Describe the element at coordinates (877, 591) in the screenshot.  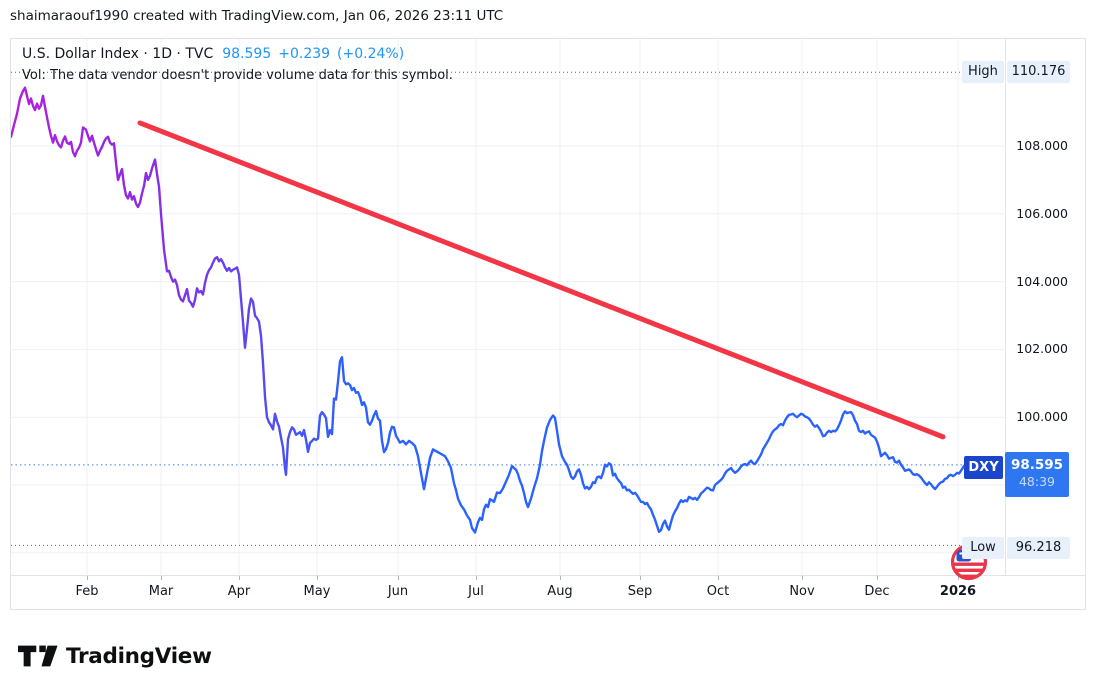
I see `time-tick-label: Dec` at that location.